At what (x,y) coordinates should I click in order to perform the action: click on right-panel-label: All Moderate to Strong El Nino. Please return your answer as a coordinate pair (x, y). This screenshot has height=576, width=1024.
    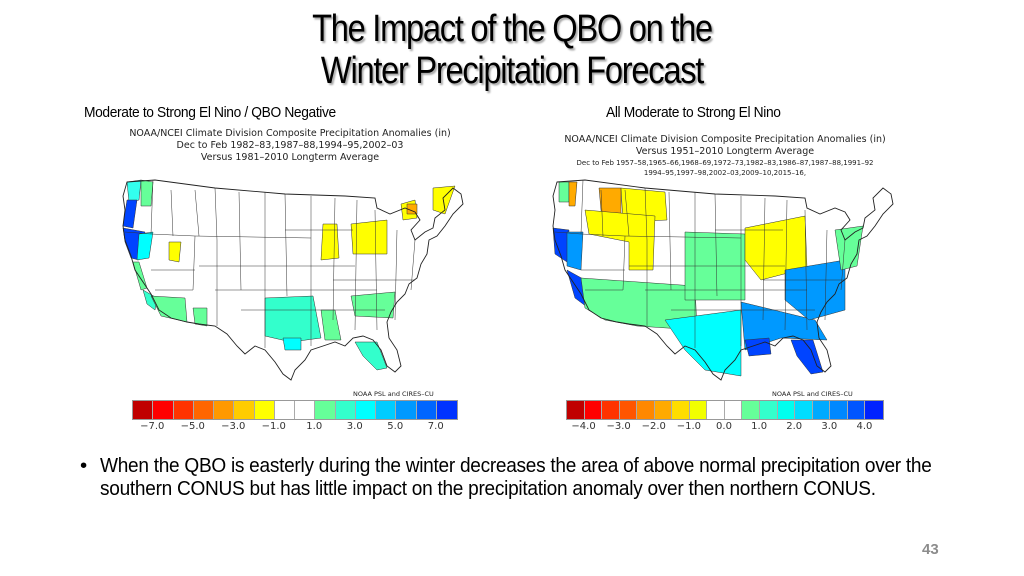
    Looking at the image, I should click on (693, 112).